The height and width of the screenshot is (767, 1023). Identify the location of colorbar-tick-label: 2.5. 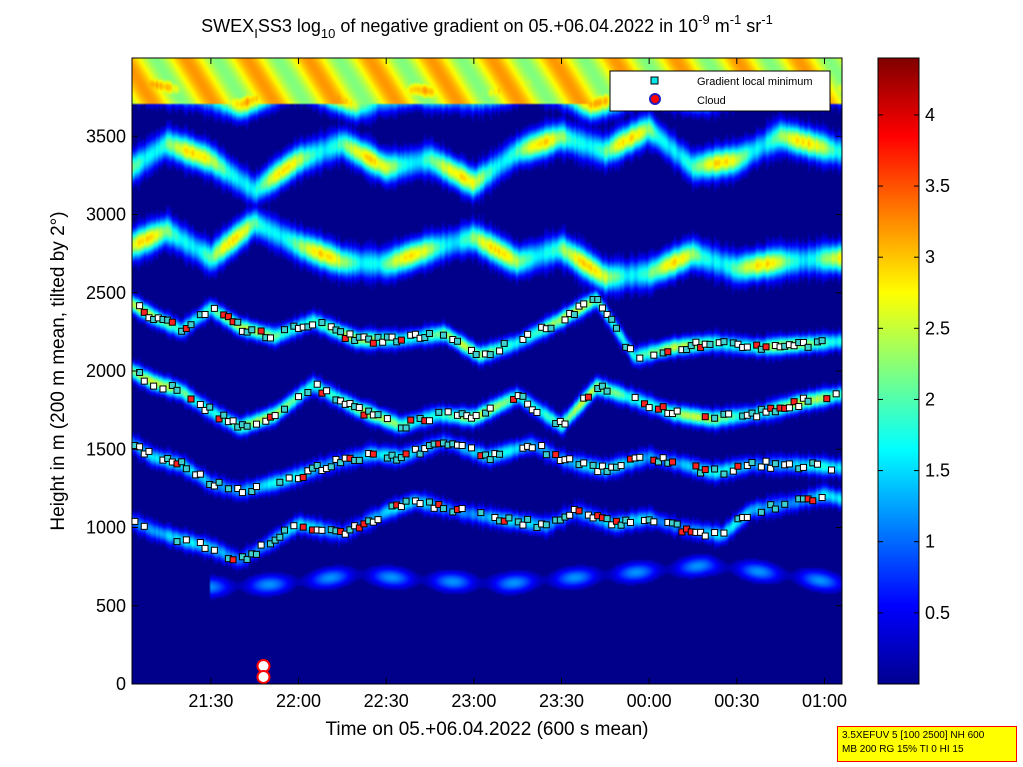
(937, 328).